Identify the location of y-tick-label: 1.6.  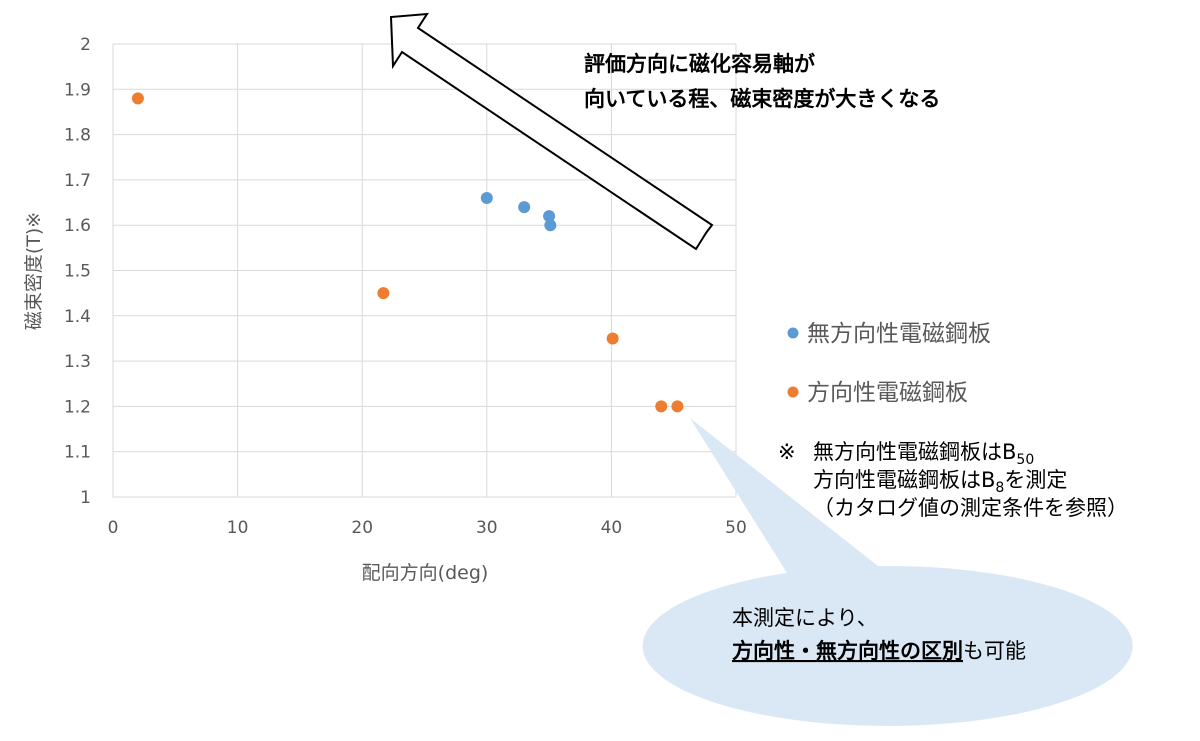
(77, 226).